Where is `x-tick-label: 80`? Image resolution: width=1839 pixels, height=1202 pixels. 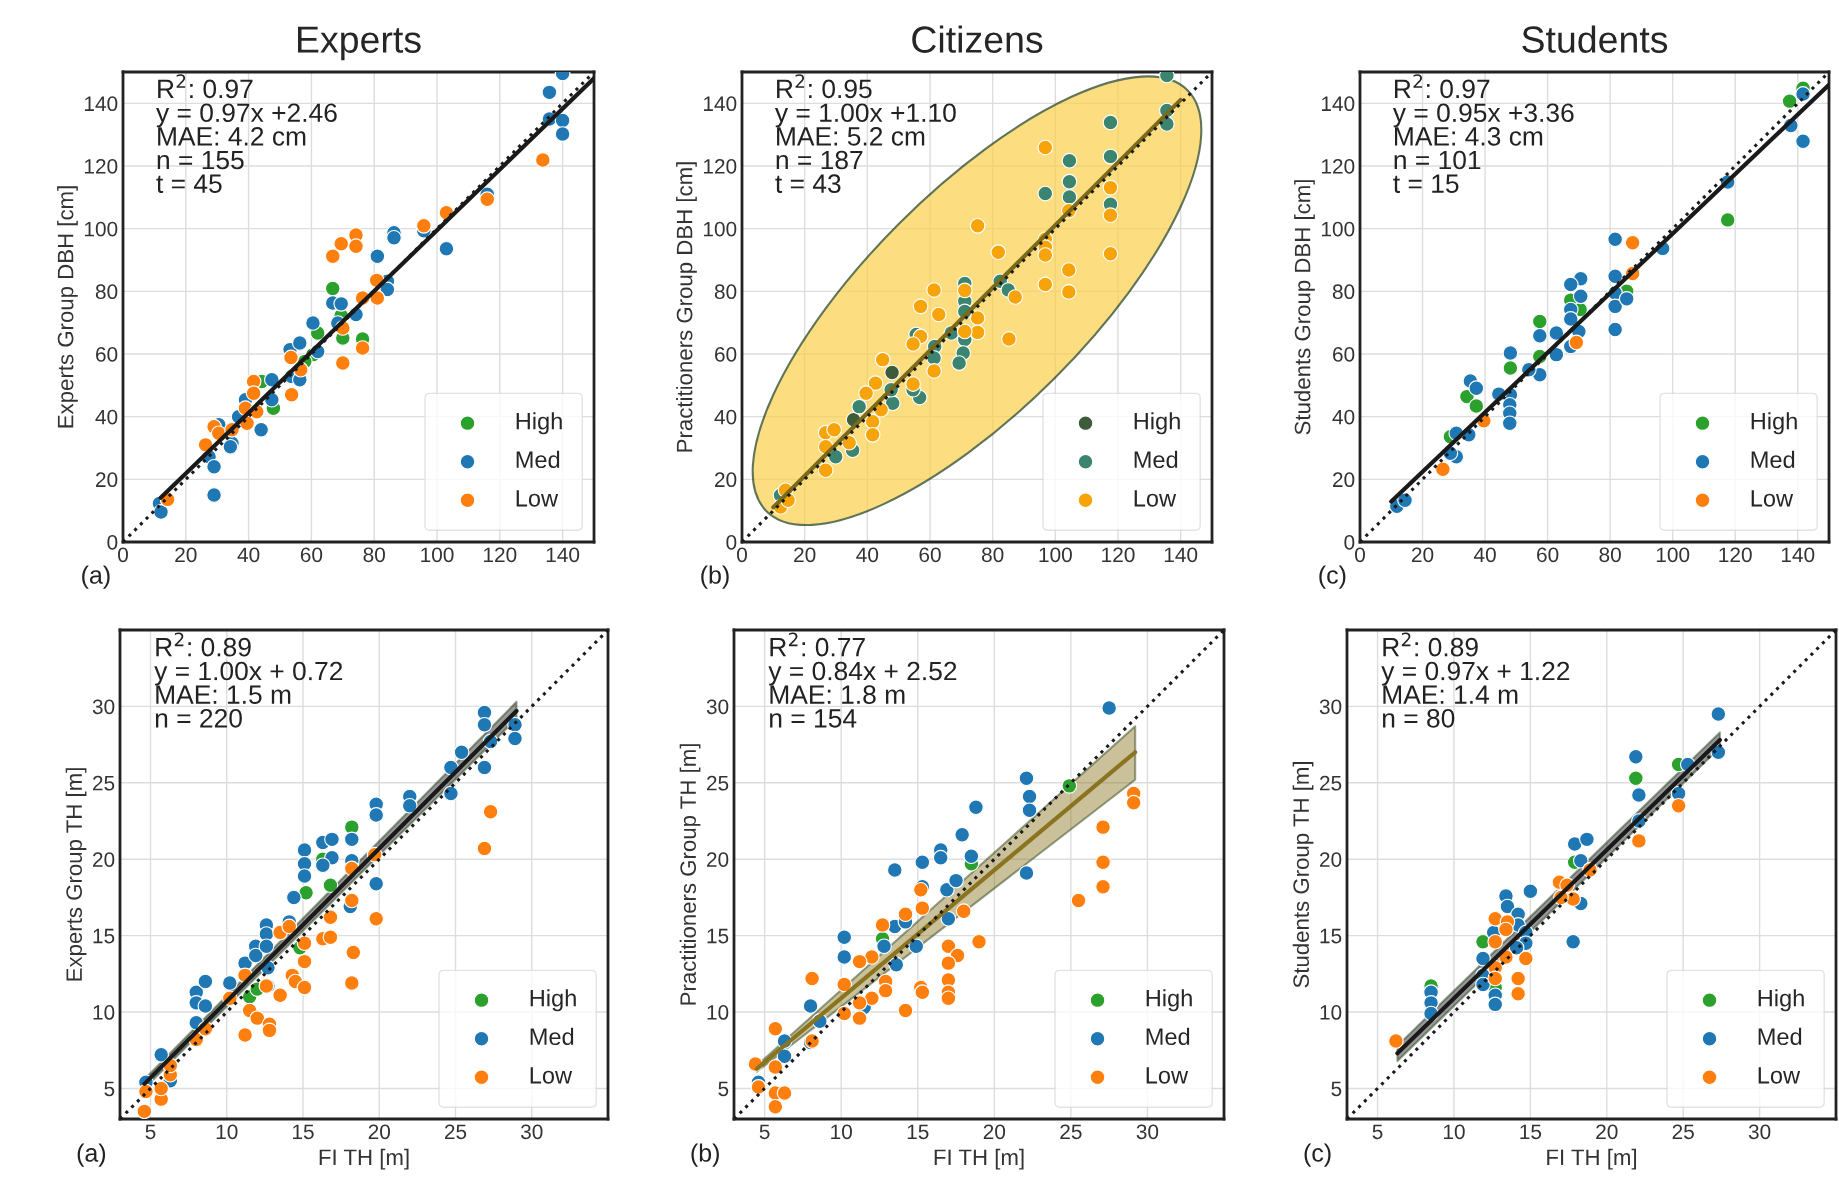
x-tick-label: 80 is located at coordinates (1610, 555).